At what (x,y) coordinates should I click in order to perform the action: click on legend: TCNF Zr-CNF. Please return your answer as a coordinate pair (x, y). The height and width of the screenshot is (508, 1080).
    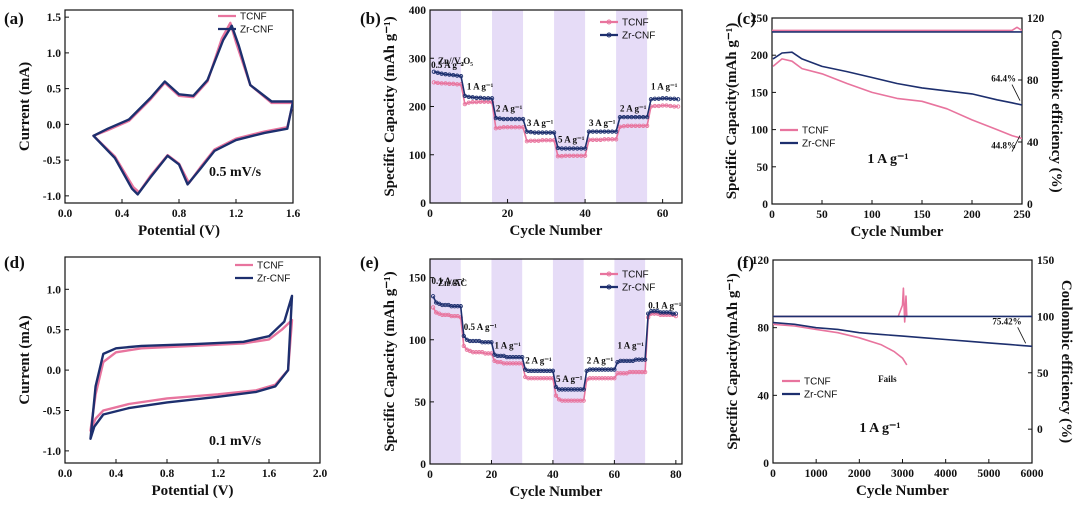
    Looking at the image, I should click on (245, 24).